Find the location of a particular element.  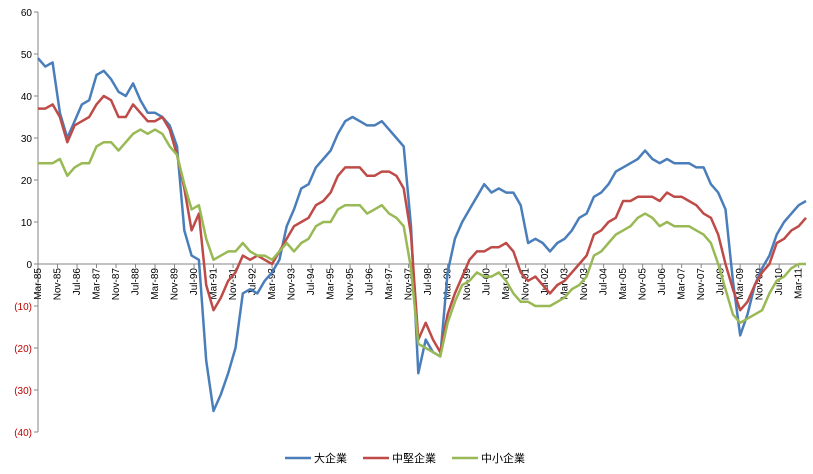

x-tick-label: Jul-96 is located at coordinates (370, 282).